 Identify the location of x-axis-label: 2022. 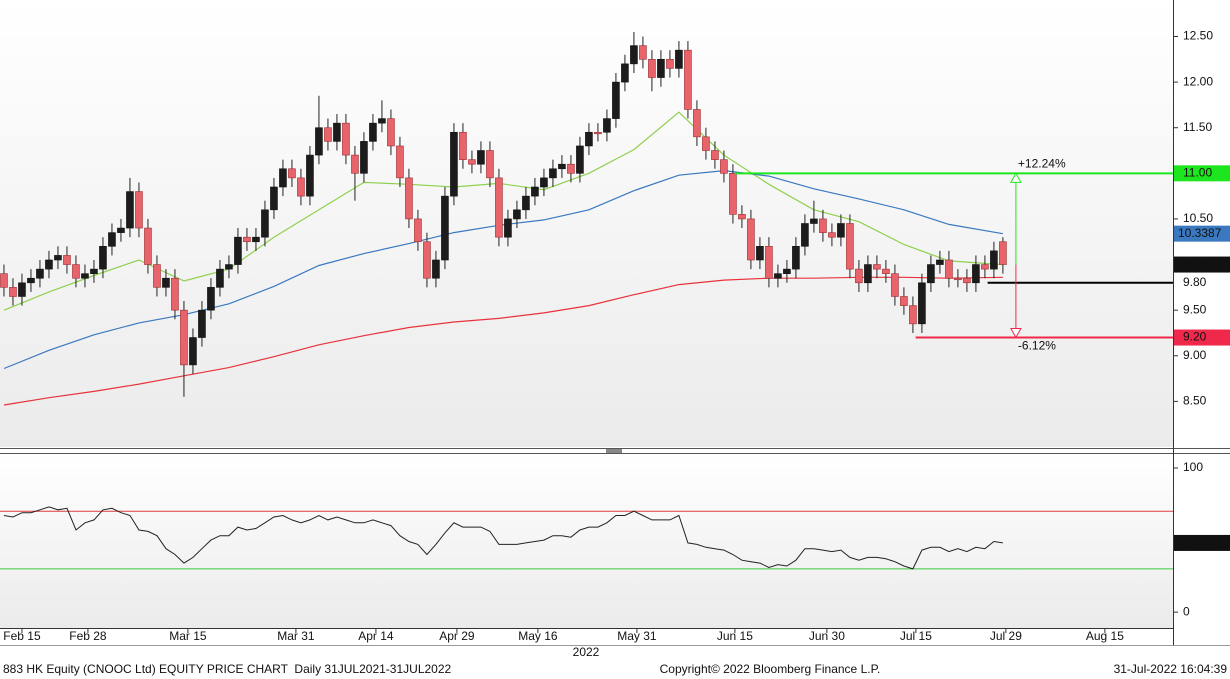
(586, 652).